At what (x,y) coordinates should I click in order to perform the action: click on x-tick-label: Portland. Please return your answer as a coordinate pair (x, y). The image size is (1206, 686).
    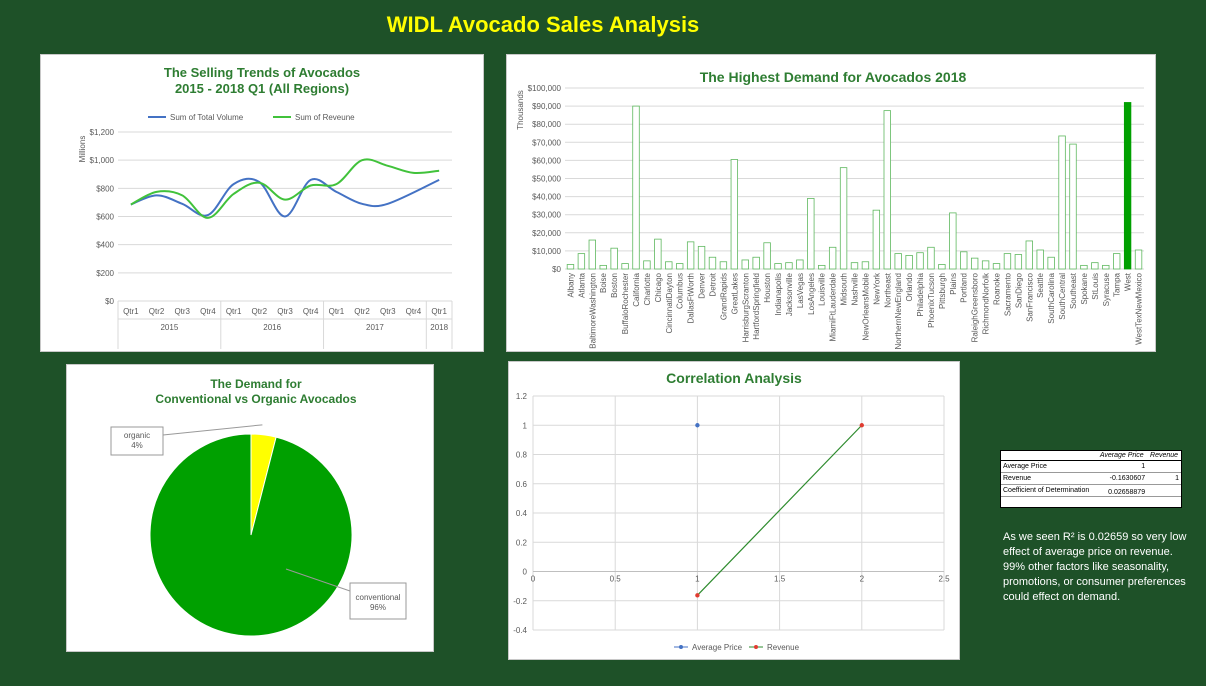
    Looking at the image, I should click on (964, 288).